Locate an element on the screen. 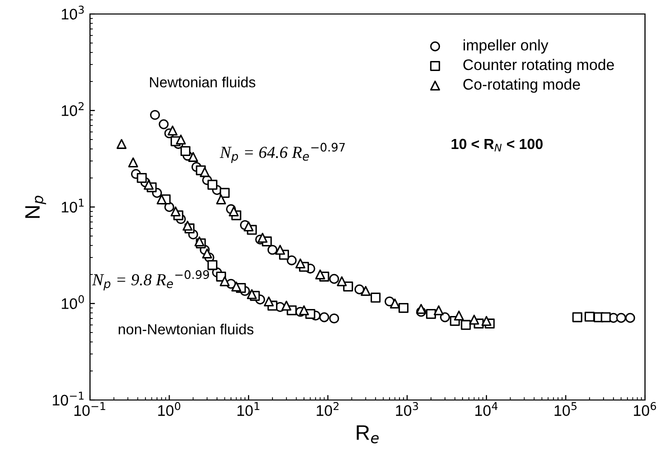 Image resolution: width=667 pixels, height=470 pixels. x-tick-label: 10$^{5}$ is located at coordinates (565, 409).